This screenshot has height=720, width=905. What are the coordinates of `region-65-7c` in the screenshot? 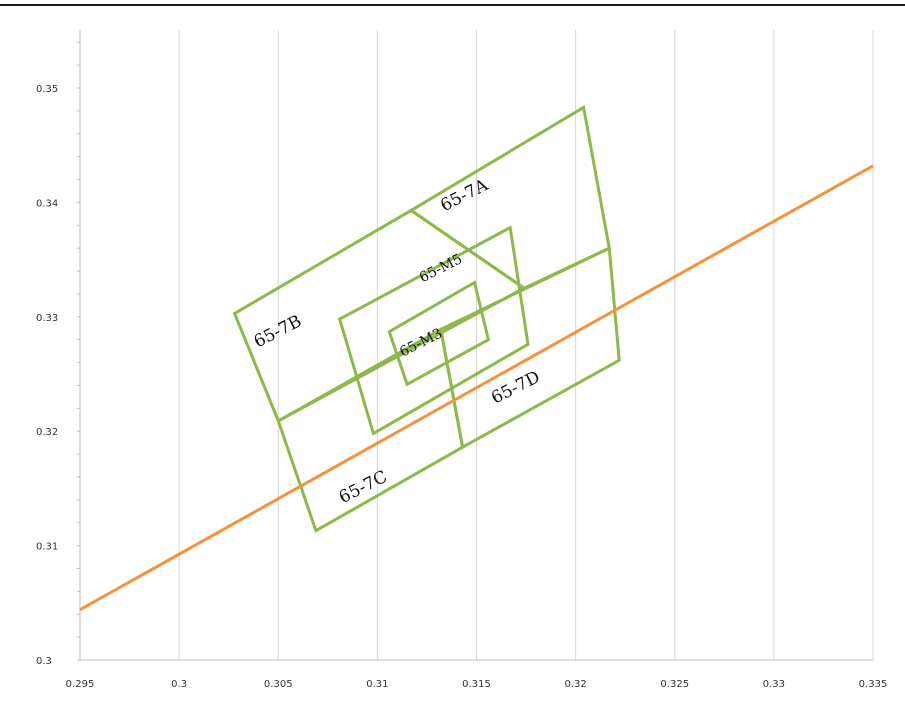 It's located at (370, 430).